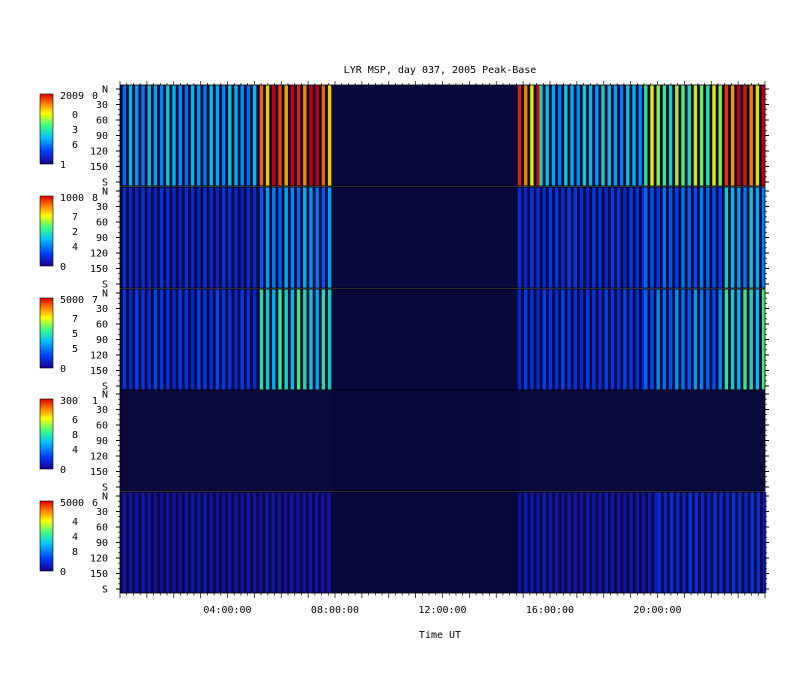 This screenshot has width=800, height=700. What do you see at coordinates (102, 238) in the screenshot?
I see `y-tick-label: 90` at bounding box center [102, 238].